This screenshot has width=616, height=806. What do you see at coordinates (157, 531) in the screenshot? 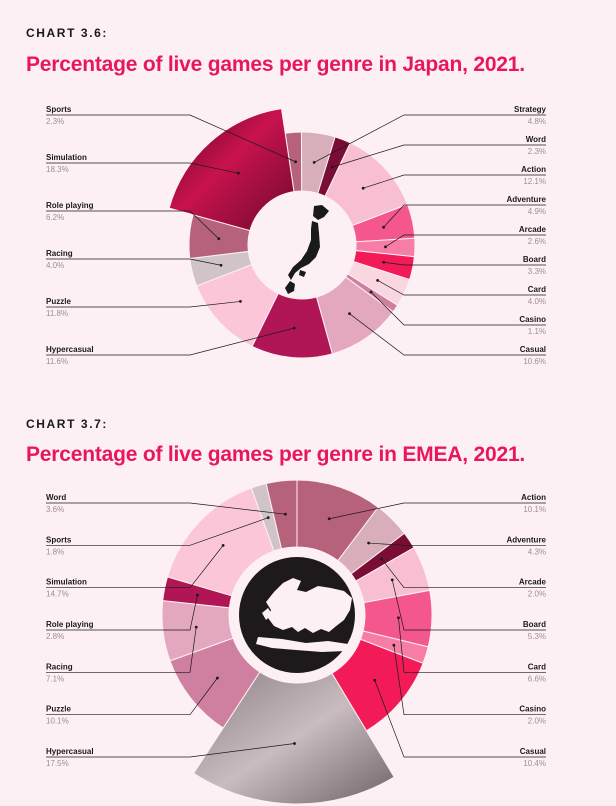
I see `leader-line-sports` at bounding box center [157, 531].